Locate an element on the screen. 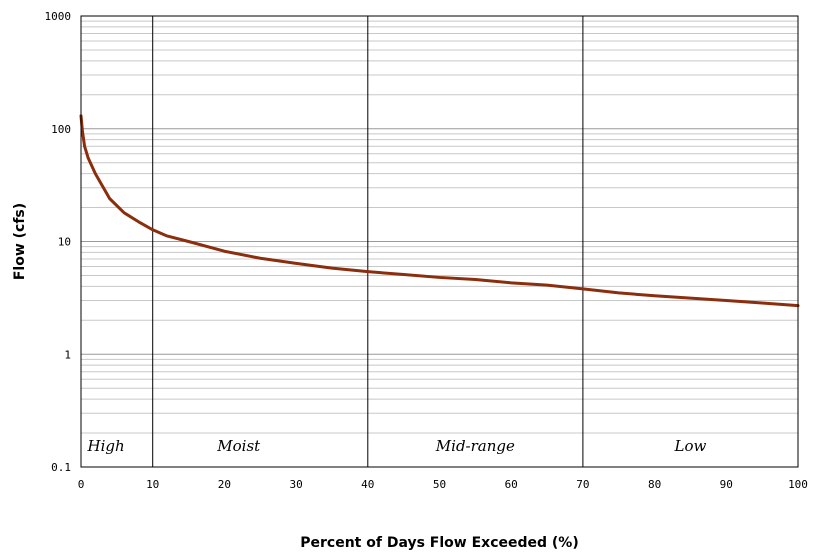 The height and width of the screenshot is (556, 813). y-tick-label: 10 is located at coordinates (64, 242).